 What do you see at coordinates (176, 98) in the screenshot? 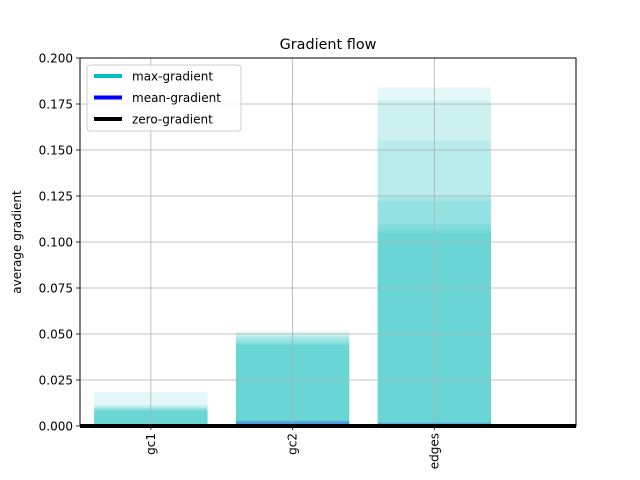
I see `legend-label-mean-gradient: mean-gradient` at bounding box center [176, 98].